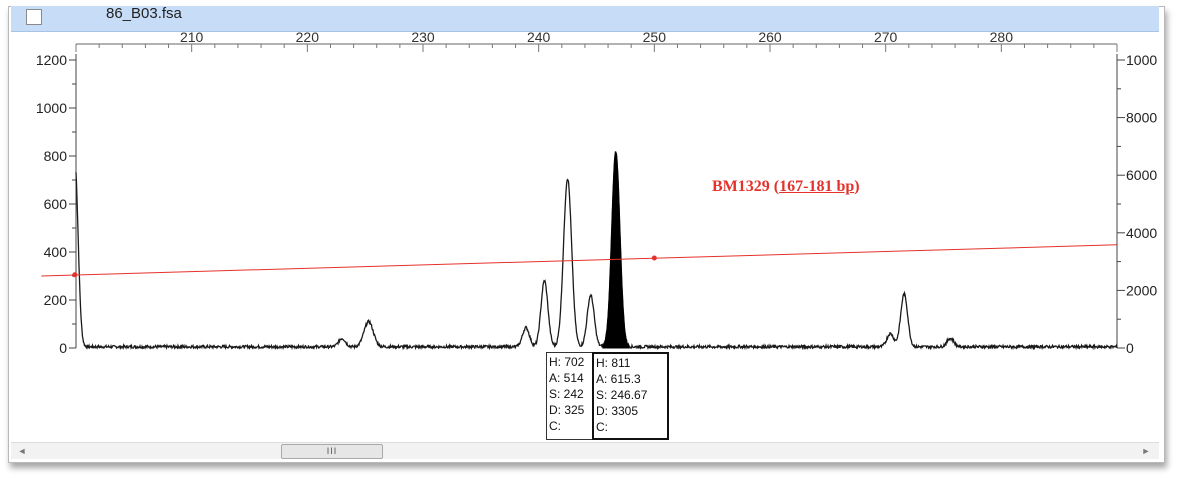 This screenshot has height=477, width=1180. What do you see at coordinates (63, 348) in the screenshot?
I see `y-left-tick-label: 0` at bounding box center [63, 348].